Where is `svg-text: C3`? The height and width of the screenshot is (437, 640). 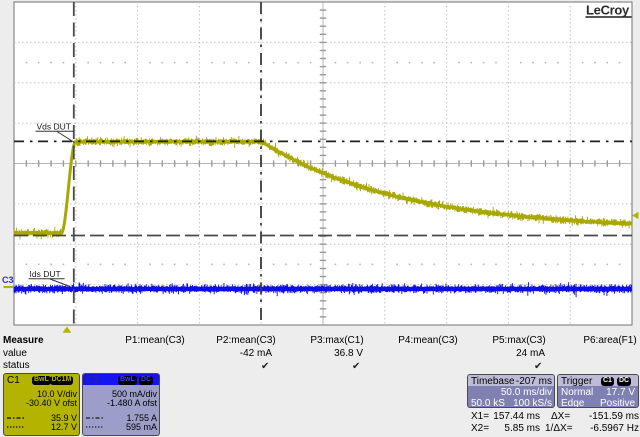
svg-text: C3 is located at coordinates (8, 280).